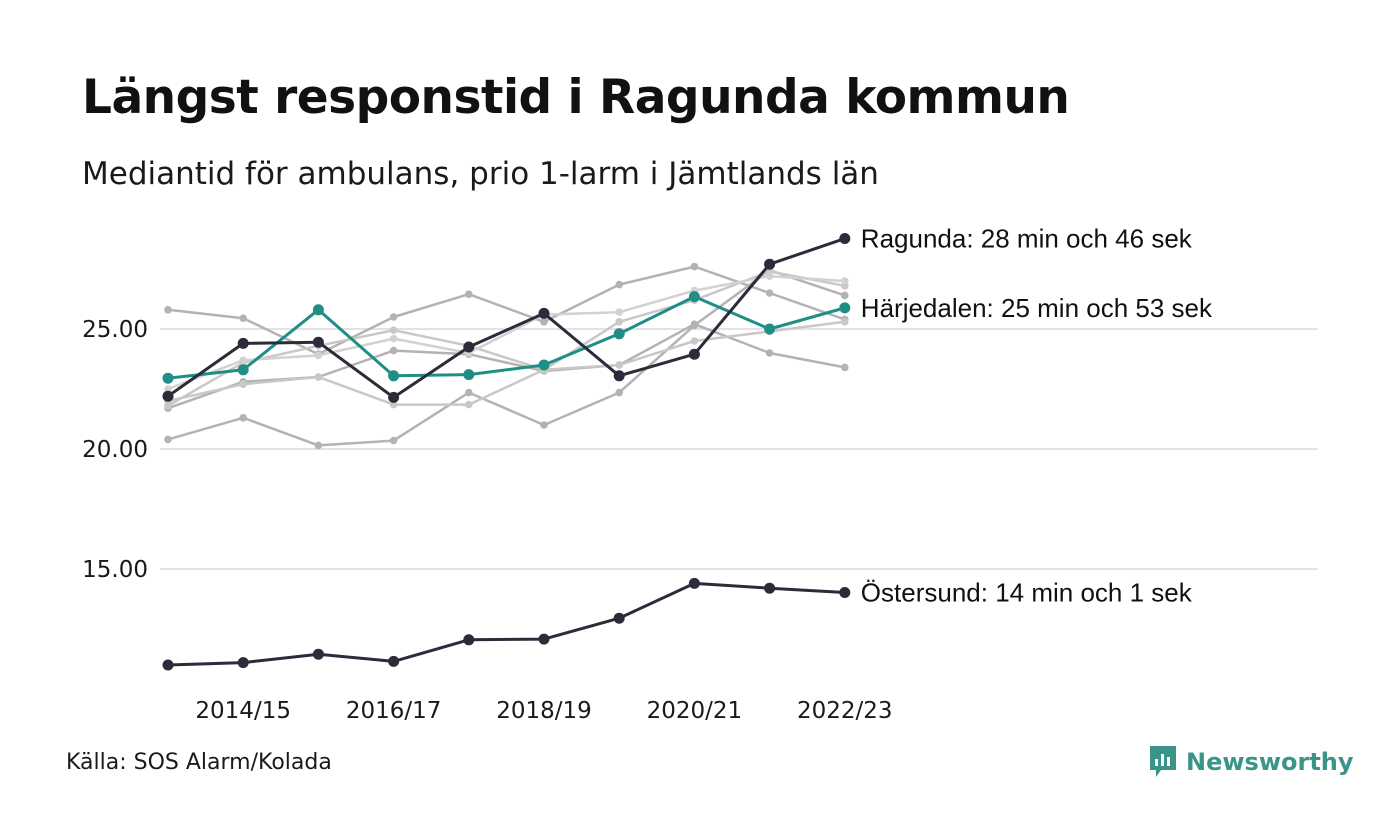  I want to click on x-axis-ticks: 2014/15 2016/17 2018/19 2020/21 2022/23, so click(543, 711).